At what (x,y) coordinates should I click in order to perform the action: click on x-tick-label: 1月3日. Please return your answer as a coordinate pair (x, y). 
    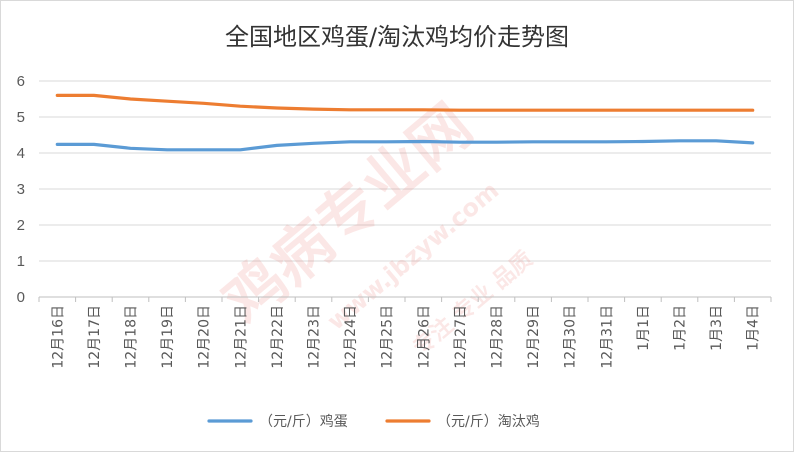
    Looking at the image, I should click on (717, 328).